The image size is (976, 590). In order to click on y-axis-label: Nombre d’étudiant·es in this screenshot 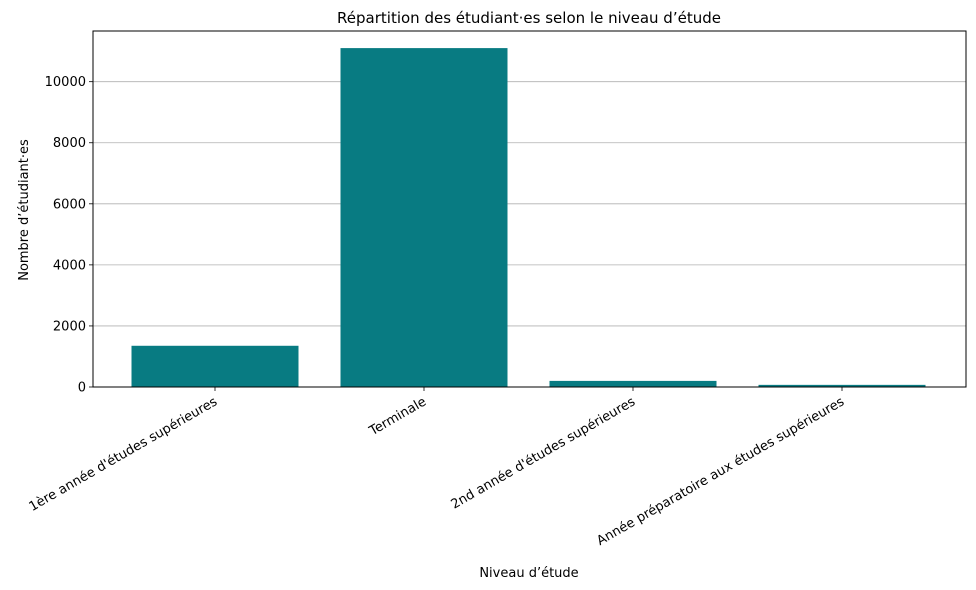, I will do `click(24, 210)`.